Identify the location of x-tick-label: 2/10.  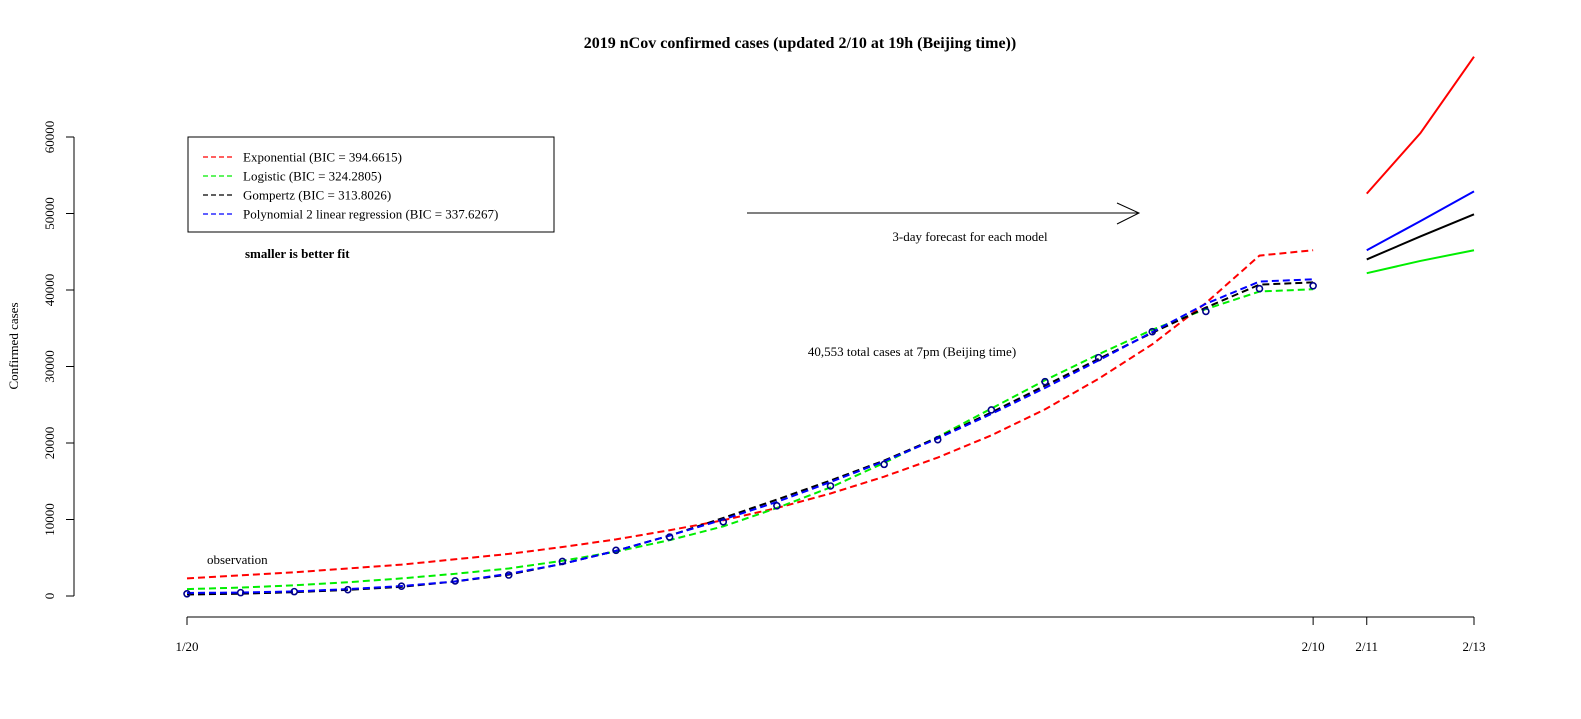
(1313, 646).